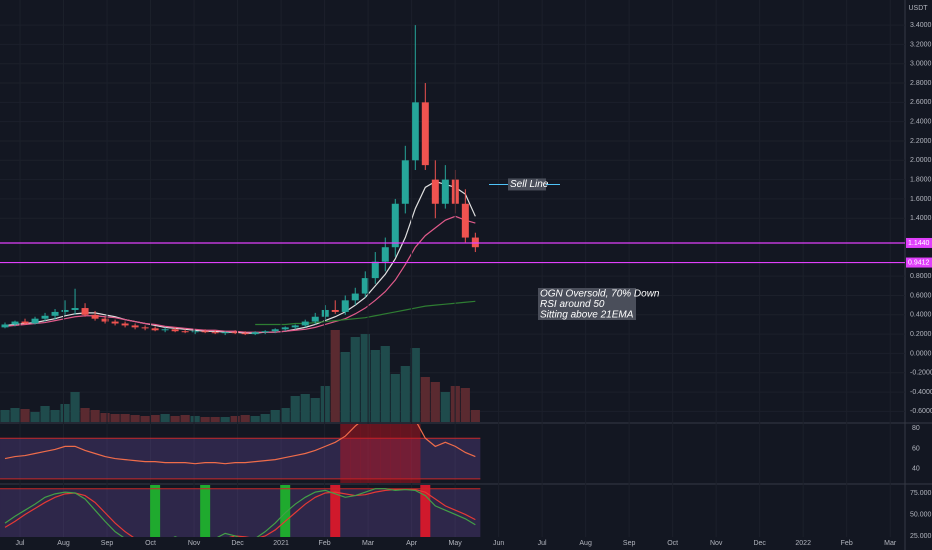 The height and width of the screenshot is (550, 932). What do you see at coordinates (921, 276) in the screenshot?
I see `y-tick-label: 0.8000` at bounding box center [921, 276].